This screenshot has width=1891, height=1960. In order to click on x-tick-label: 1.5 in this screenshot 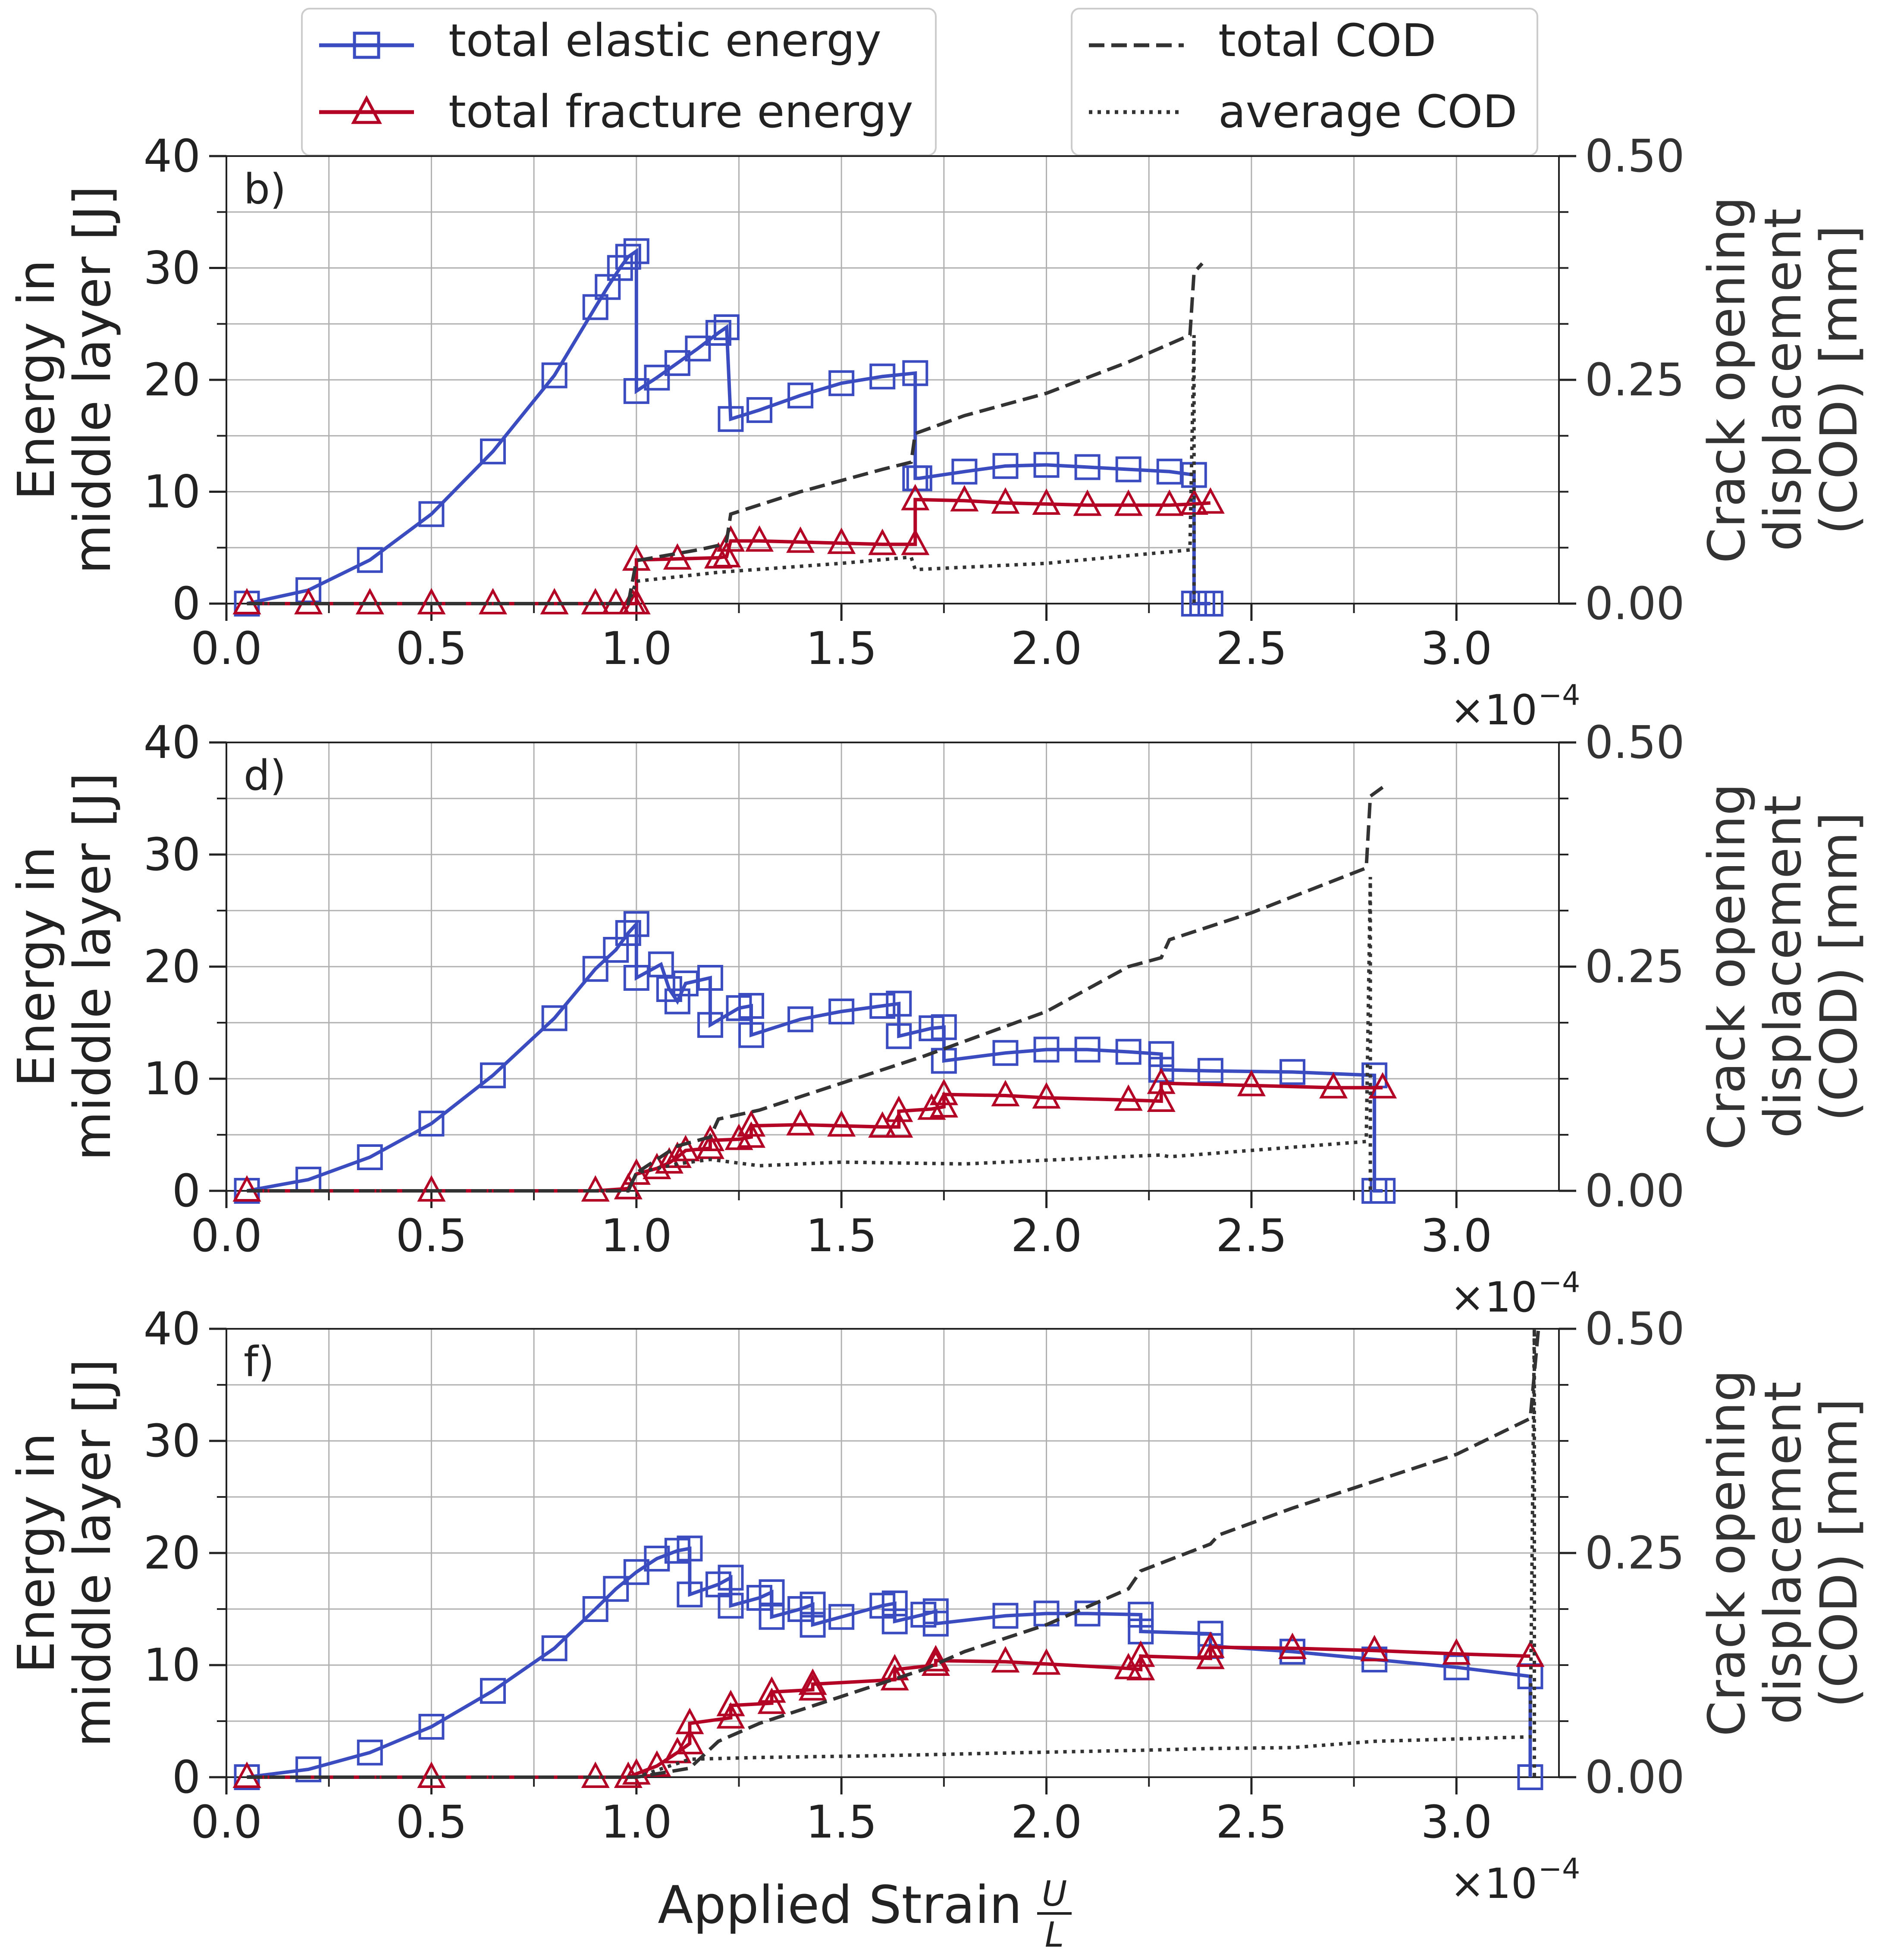, I will do `click(842, 1822)`.